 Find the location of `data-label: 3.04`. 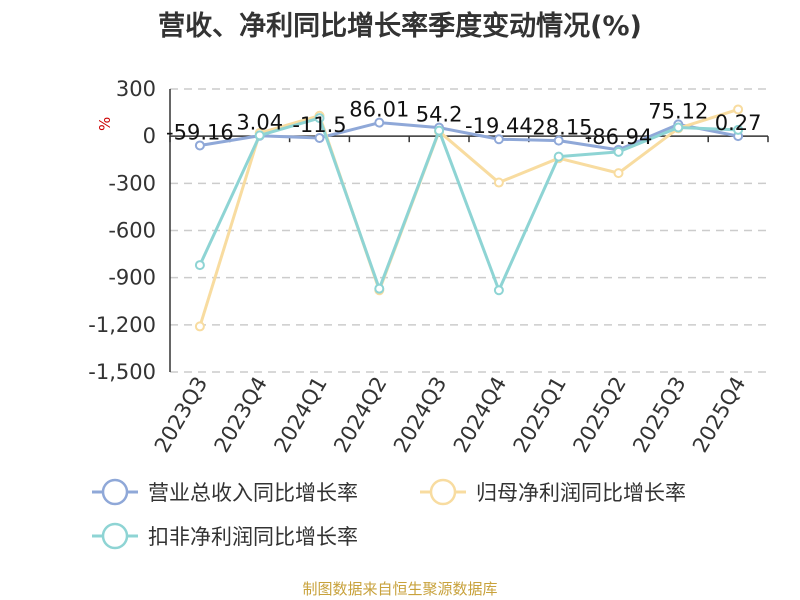

data-label: 3.04 is located at coordinates (259, 123).